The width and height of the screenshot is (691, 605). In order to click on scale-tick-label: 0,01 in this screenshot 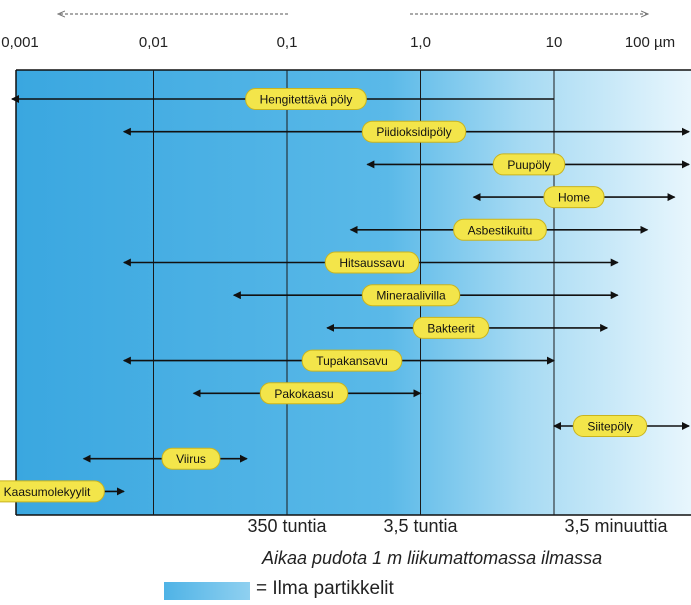, I will do `click(153, 42)`.